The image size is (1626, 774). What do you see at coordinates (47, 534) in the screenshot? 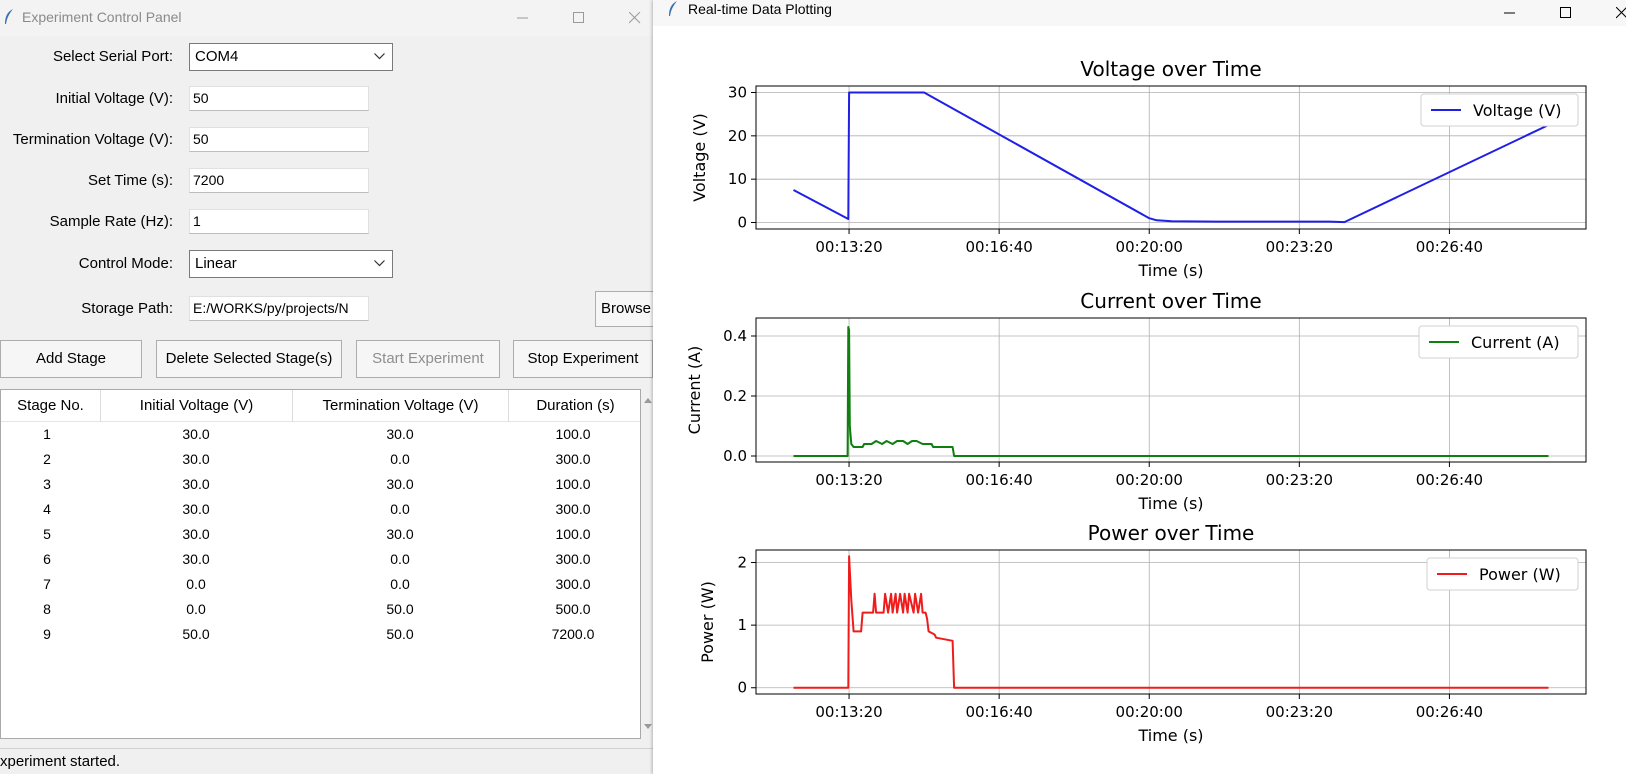
I see `table-cell: 5` at bounding box center [47, 534].